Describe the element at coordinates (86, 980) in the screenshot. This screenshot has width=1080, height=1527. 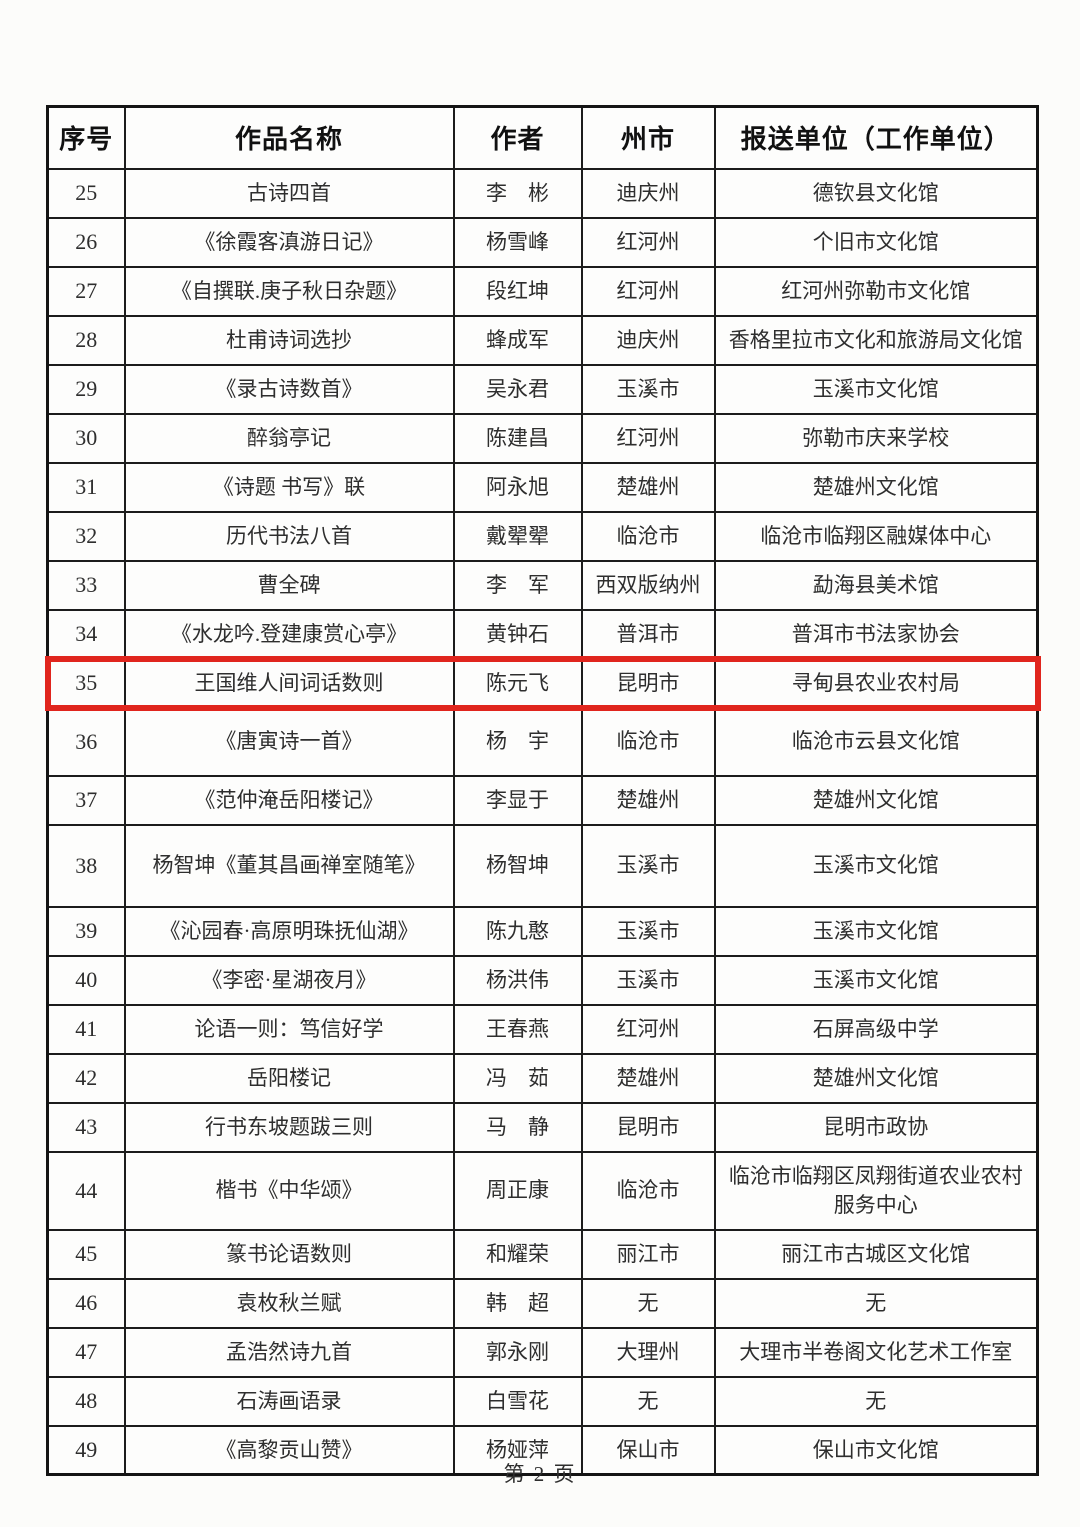
I see `cell-no: 40` at that location.